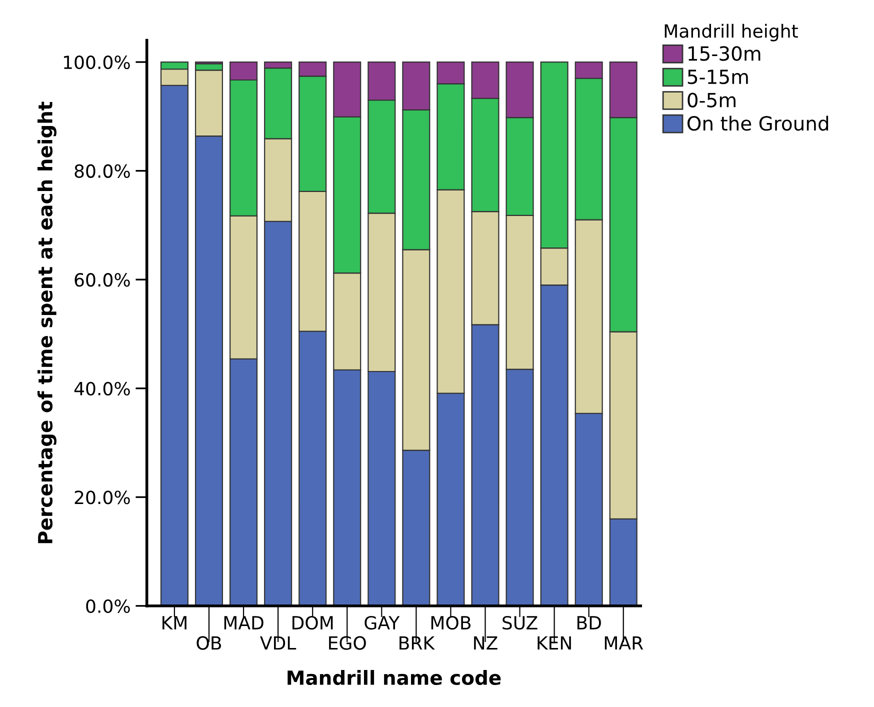 This screenshot has height=707, width=874. Describe the element at coordinates (712, 100) in the screenshot. I see `legend-label: 0-5m` at that location.